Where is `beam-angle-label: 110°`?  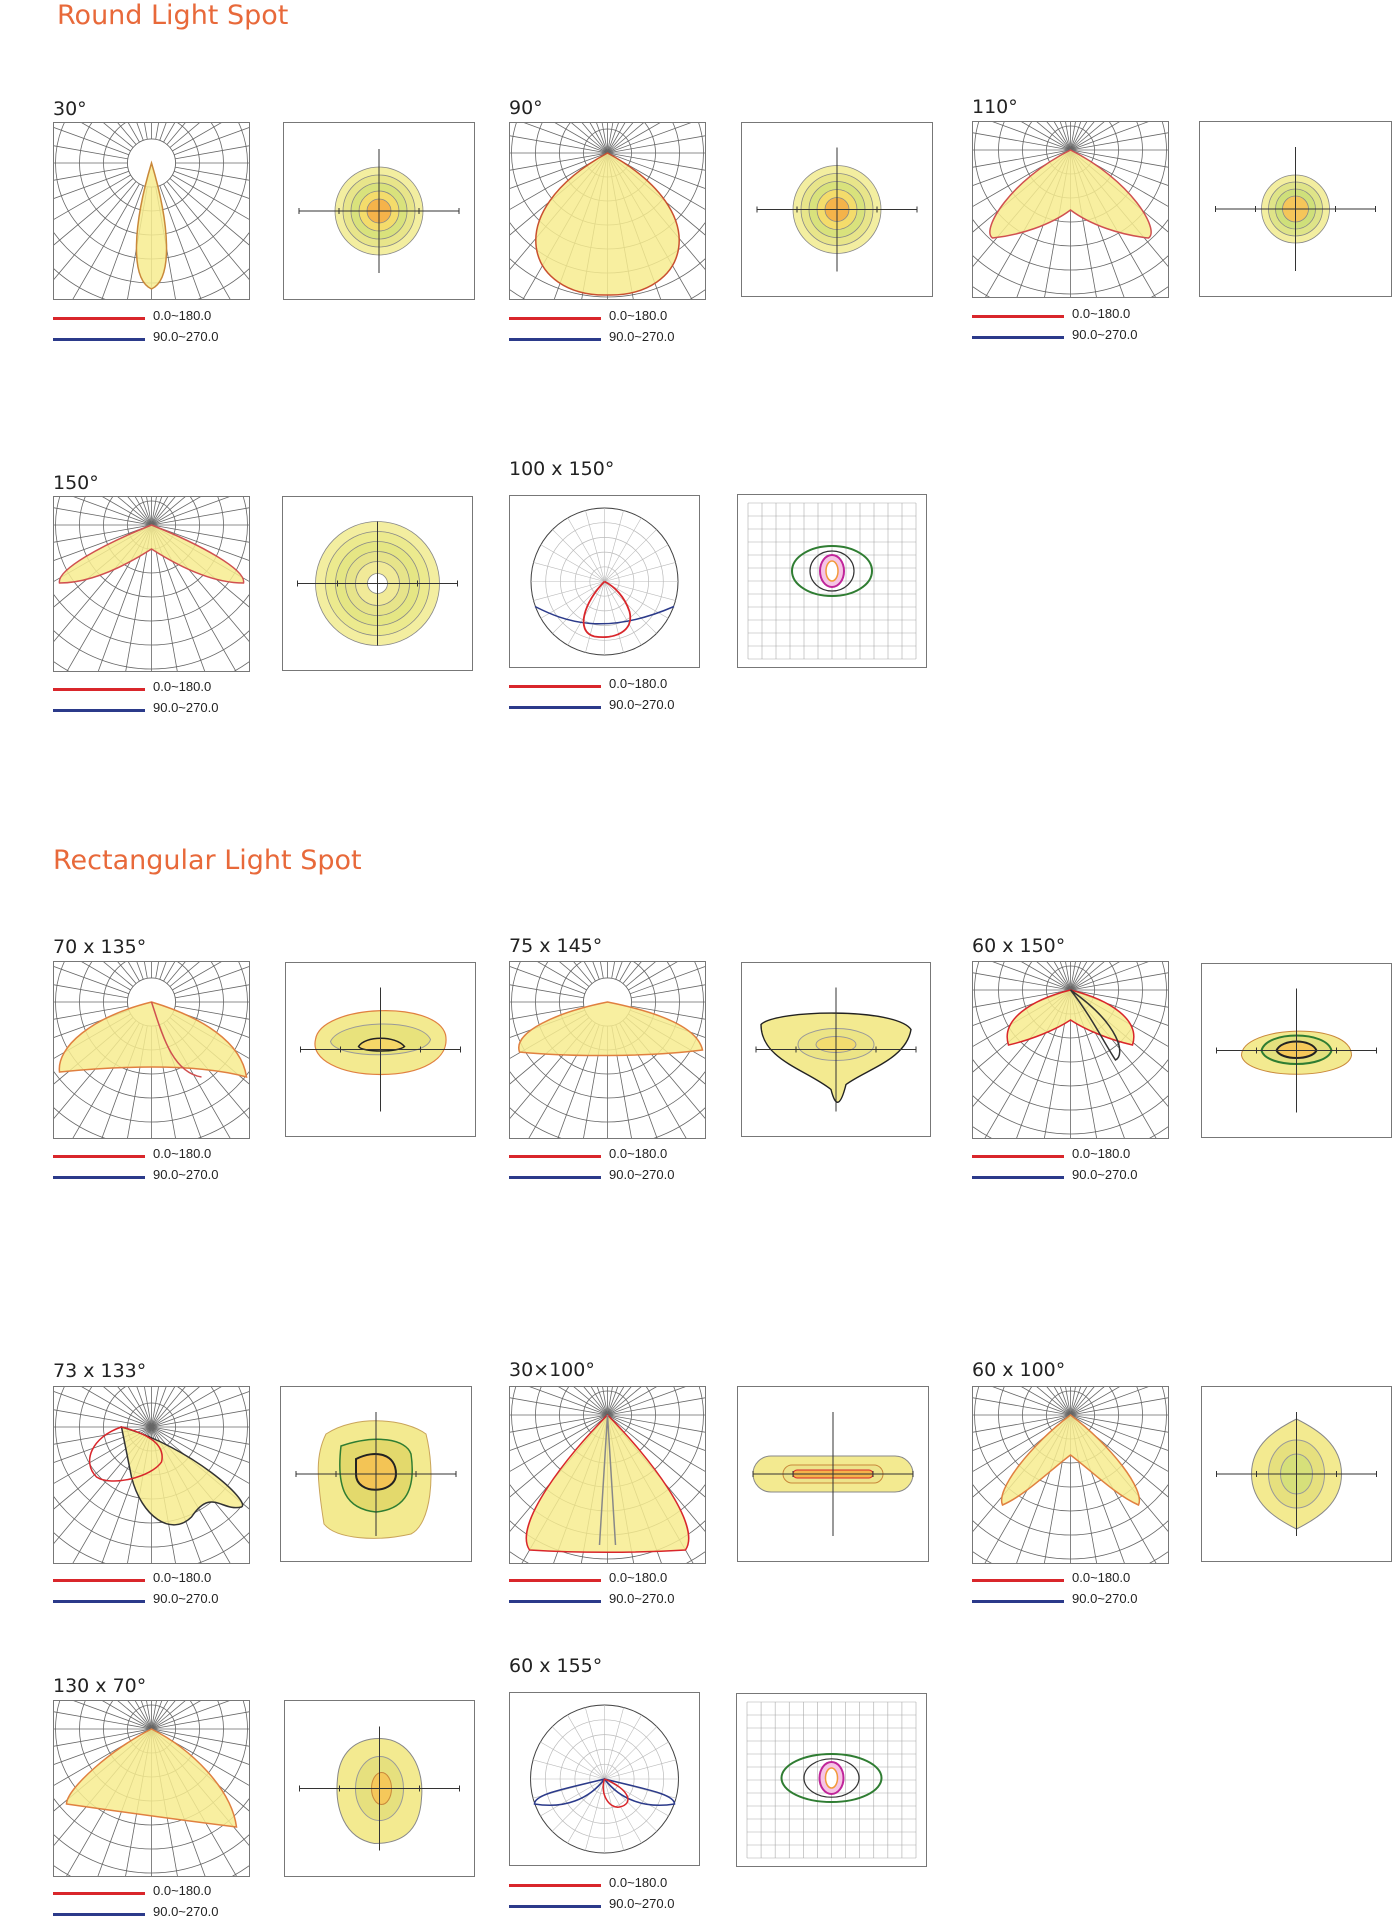 beam-angle-label: 110° is located at coordinates (995, 107).